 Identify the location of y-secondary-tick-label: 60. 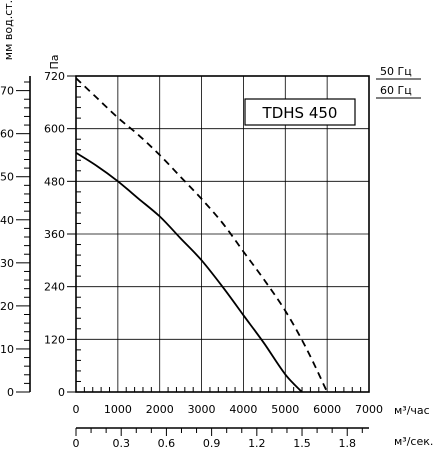
(7, 134).